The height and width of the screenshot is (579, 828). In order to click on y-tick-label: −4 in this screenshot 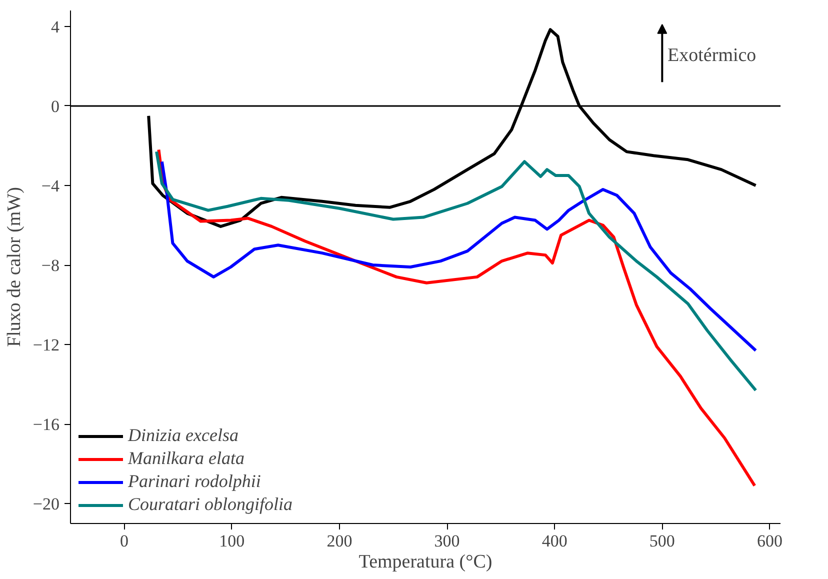, I will do `click(50, 186)`.